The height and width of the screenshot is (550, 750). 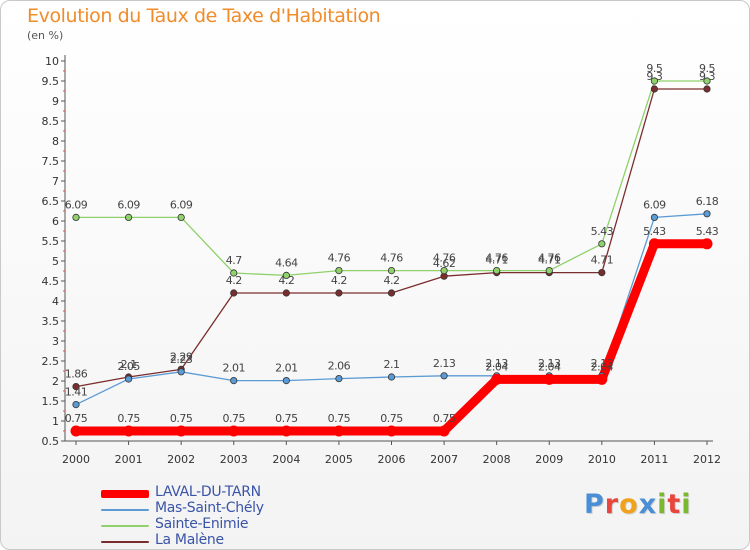 What do you see at coordinates (55, 181) in the screenshot?
I see `y-tick-label: 7` at bounding box center [55, 181].